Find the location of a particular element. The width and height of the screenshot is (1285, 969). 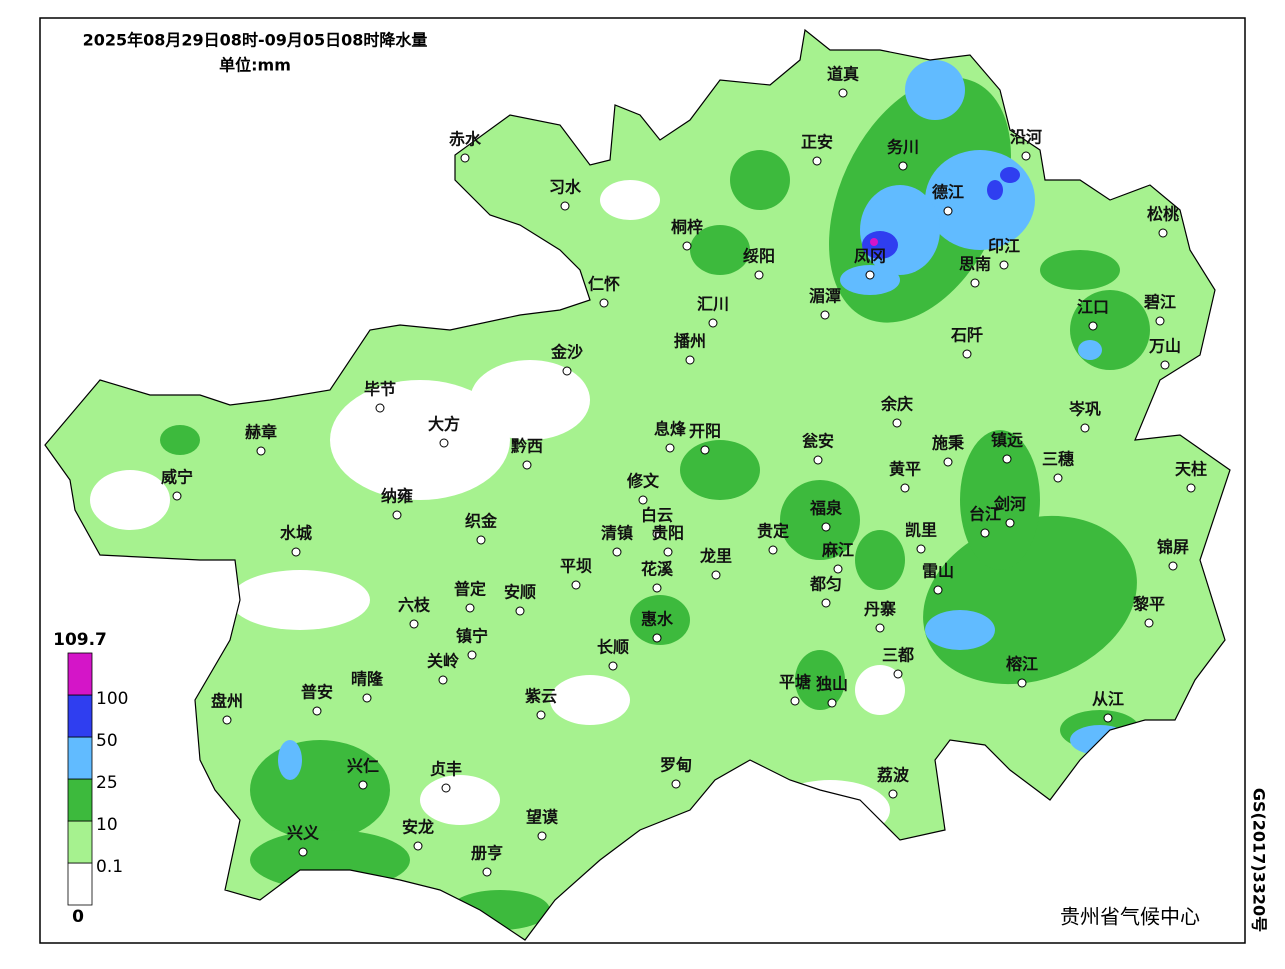

legend-label: 10 is located at coordinates (107, 825).